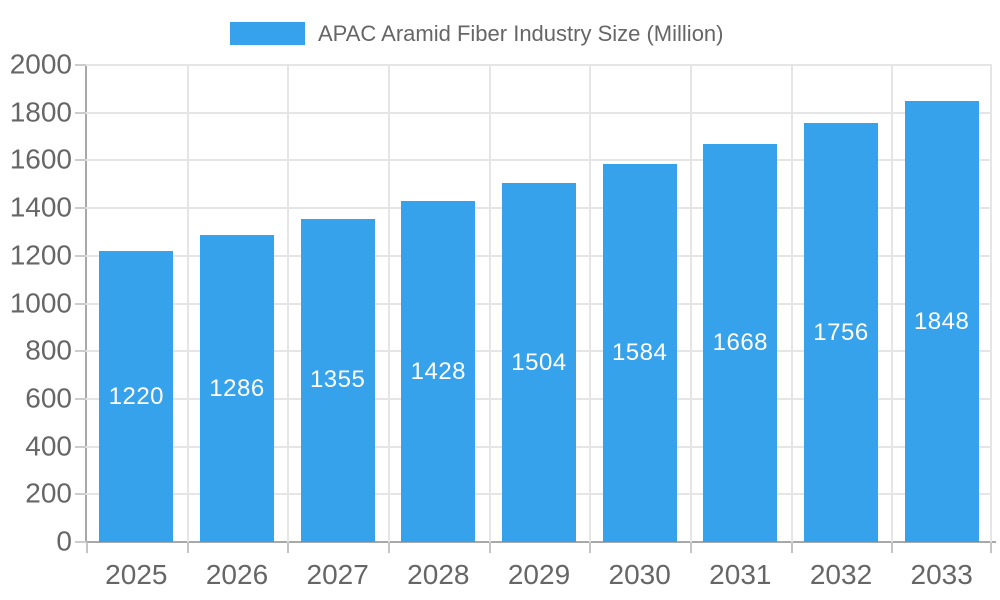  I want to click on bar-value-label: 1848, so click(941, 321).